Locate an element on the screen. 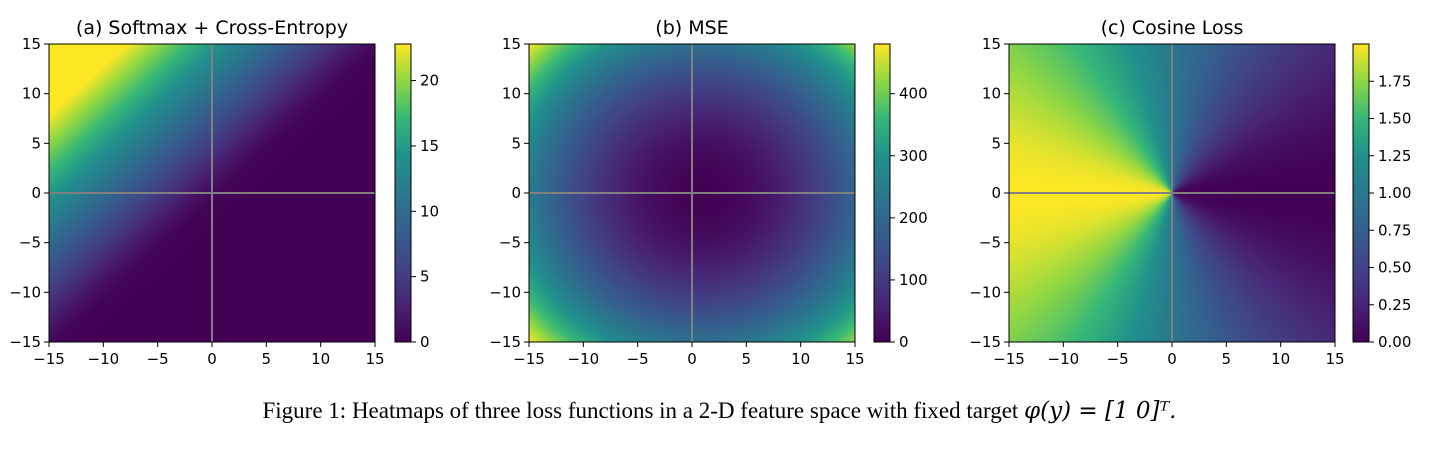  colorbar-tick-label: 300 is located at coordinates (913, 156).